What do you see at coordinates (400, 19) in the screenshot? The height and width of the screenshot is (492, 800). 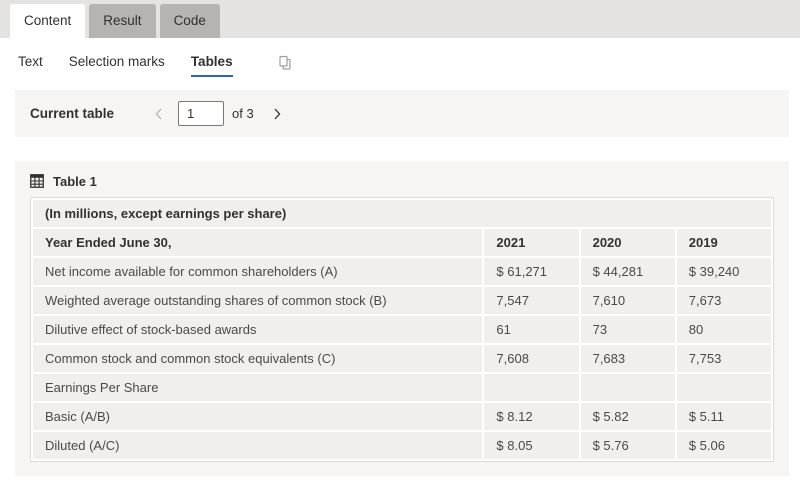 I see `top-tab-strip: Content Result Code` at bounding box center [400, 19].